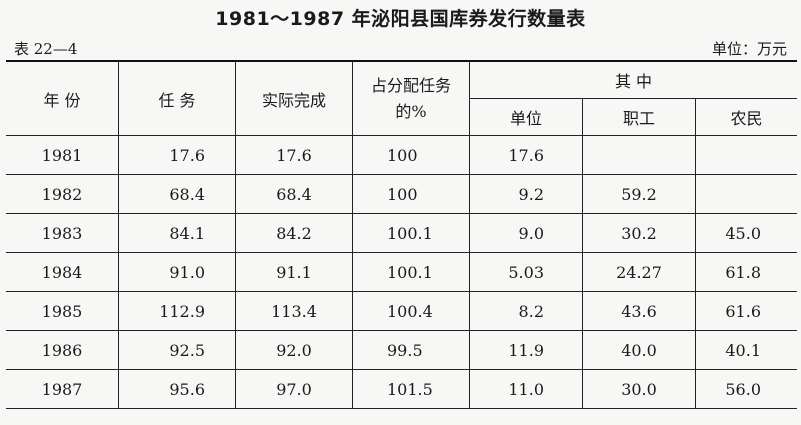  Describe the element at coordinates (400, 19) in the screenshot. I see `page-title: 1981～1987 年泌阳县国库券发行数量表` at that location.